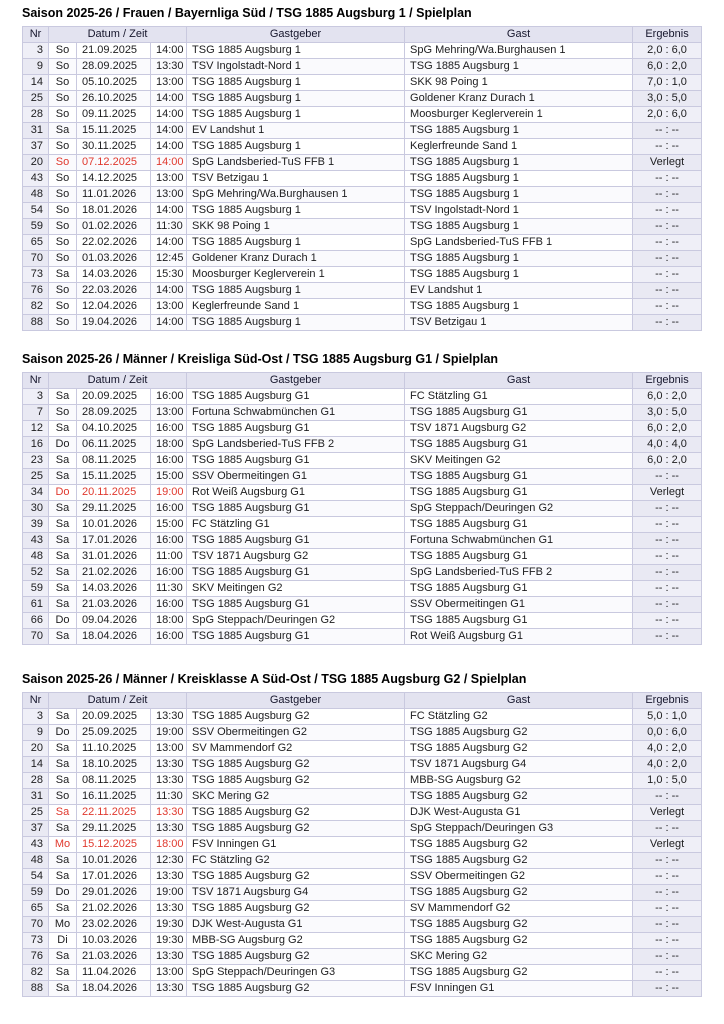  What do you see at coordinates (35, 274) in the screenshot?
I see `cell-nr: 73` at bounding box center [35, 274].